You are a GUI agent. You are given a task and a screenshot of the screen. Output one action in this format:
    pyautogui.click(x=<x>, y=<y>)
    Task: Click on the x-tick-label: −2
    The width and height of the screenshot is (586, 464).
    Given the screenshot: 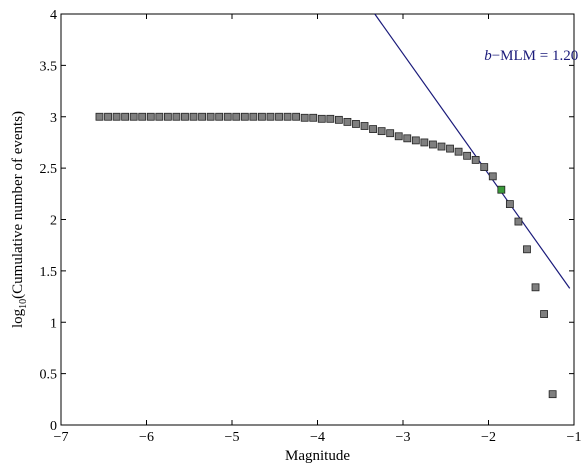 What is the action you would take?
    pyautogui.click(x=488, y=437)
    